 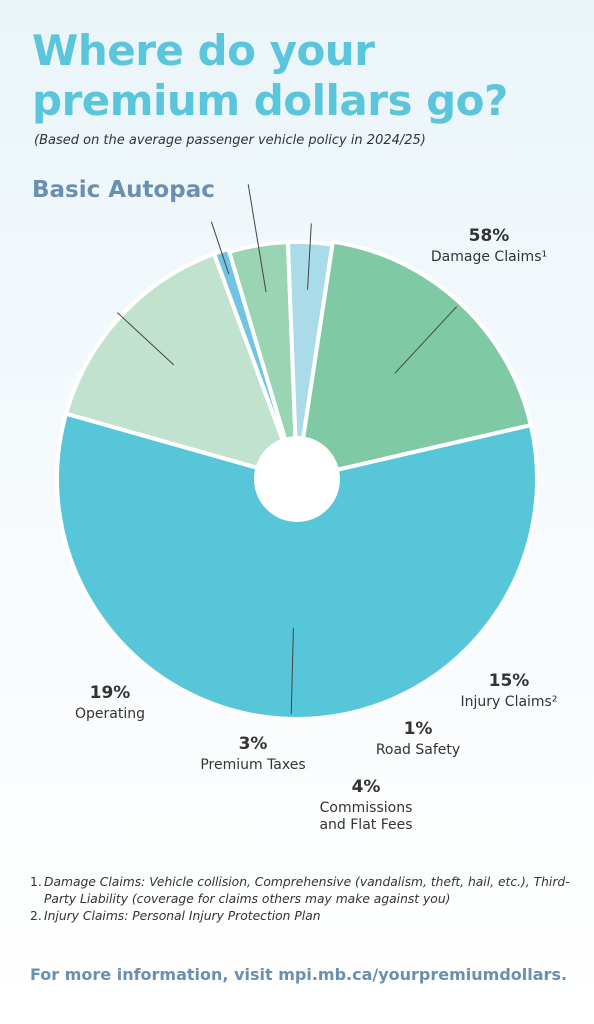 I want to click on slice-1-name-line-1: Damage Claims¹, so click(x=489, y=257).